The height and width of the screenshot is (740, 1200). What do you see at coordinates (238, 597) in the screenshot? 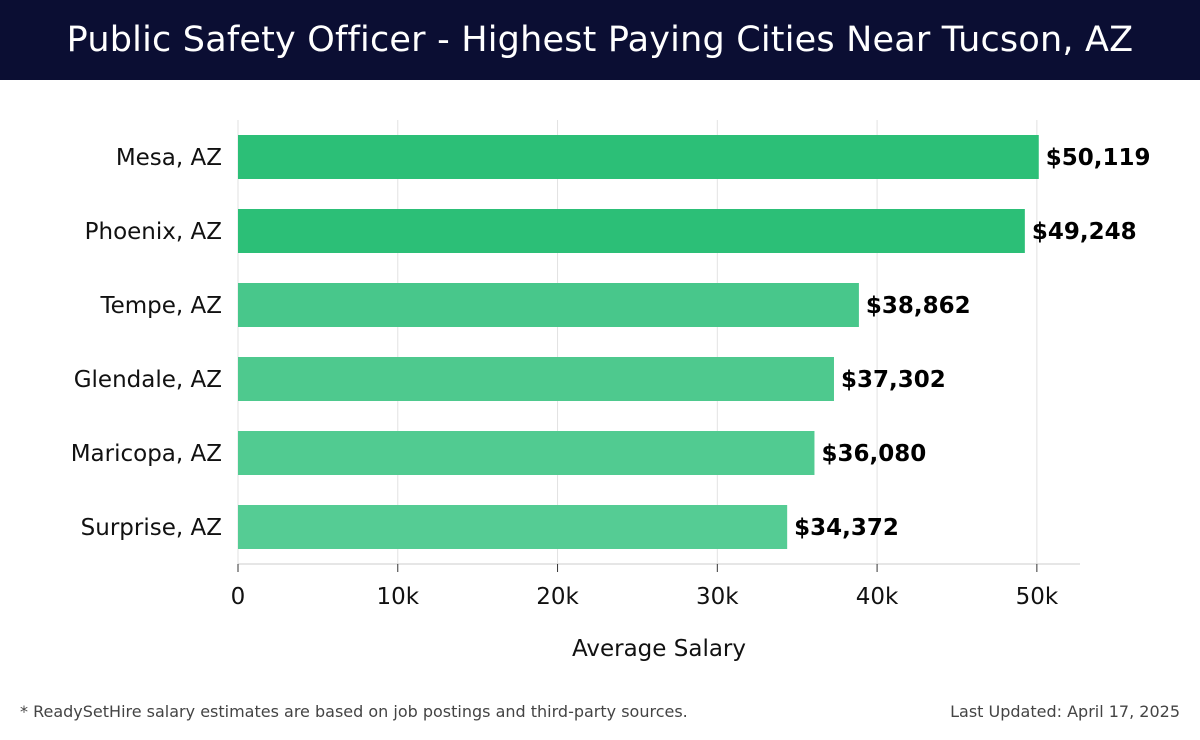
I see `x-tick-label: 0` at bounding box center [238, 597].